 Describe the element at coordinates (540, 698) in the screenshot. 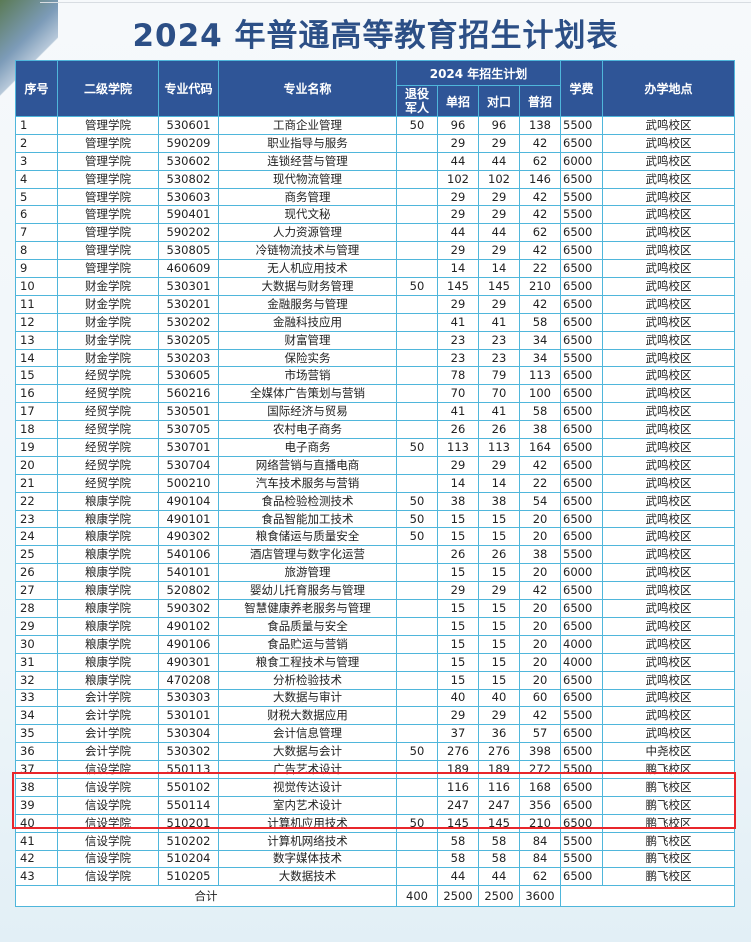

I see `cell-general: 60` at that location.